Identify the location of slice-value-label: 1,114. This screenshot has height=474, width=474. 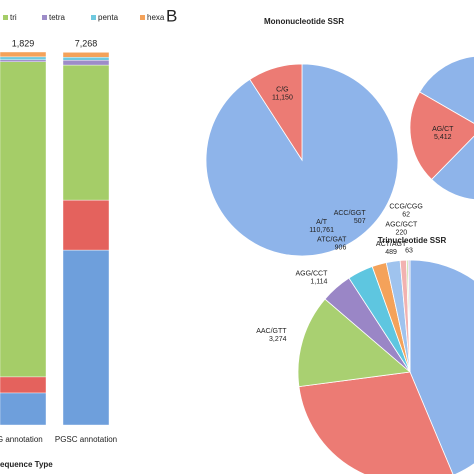
(318, 281).